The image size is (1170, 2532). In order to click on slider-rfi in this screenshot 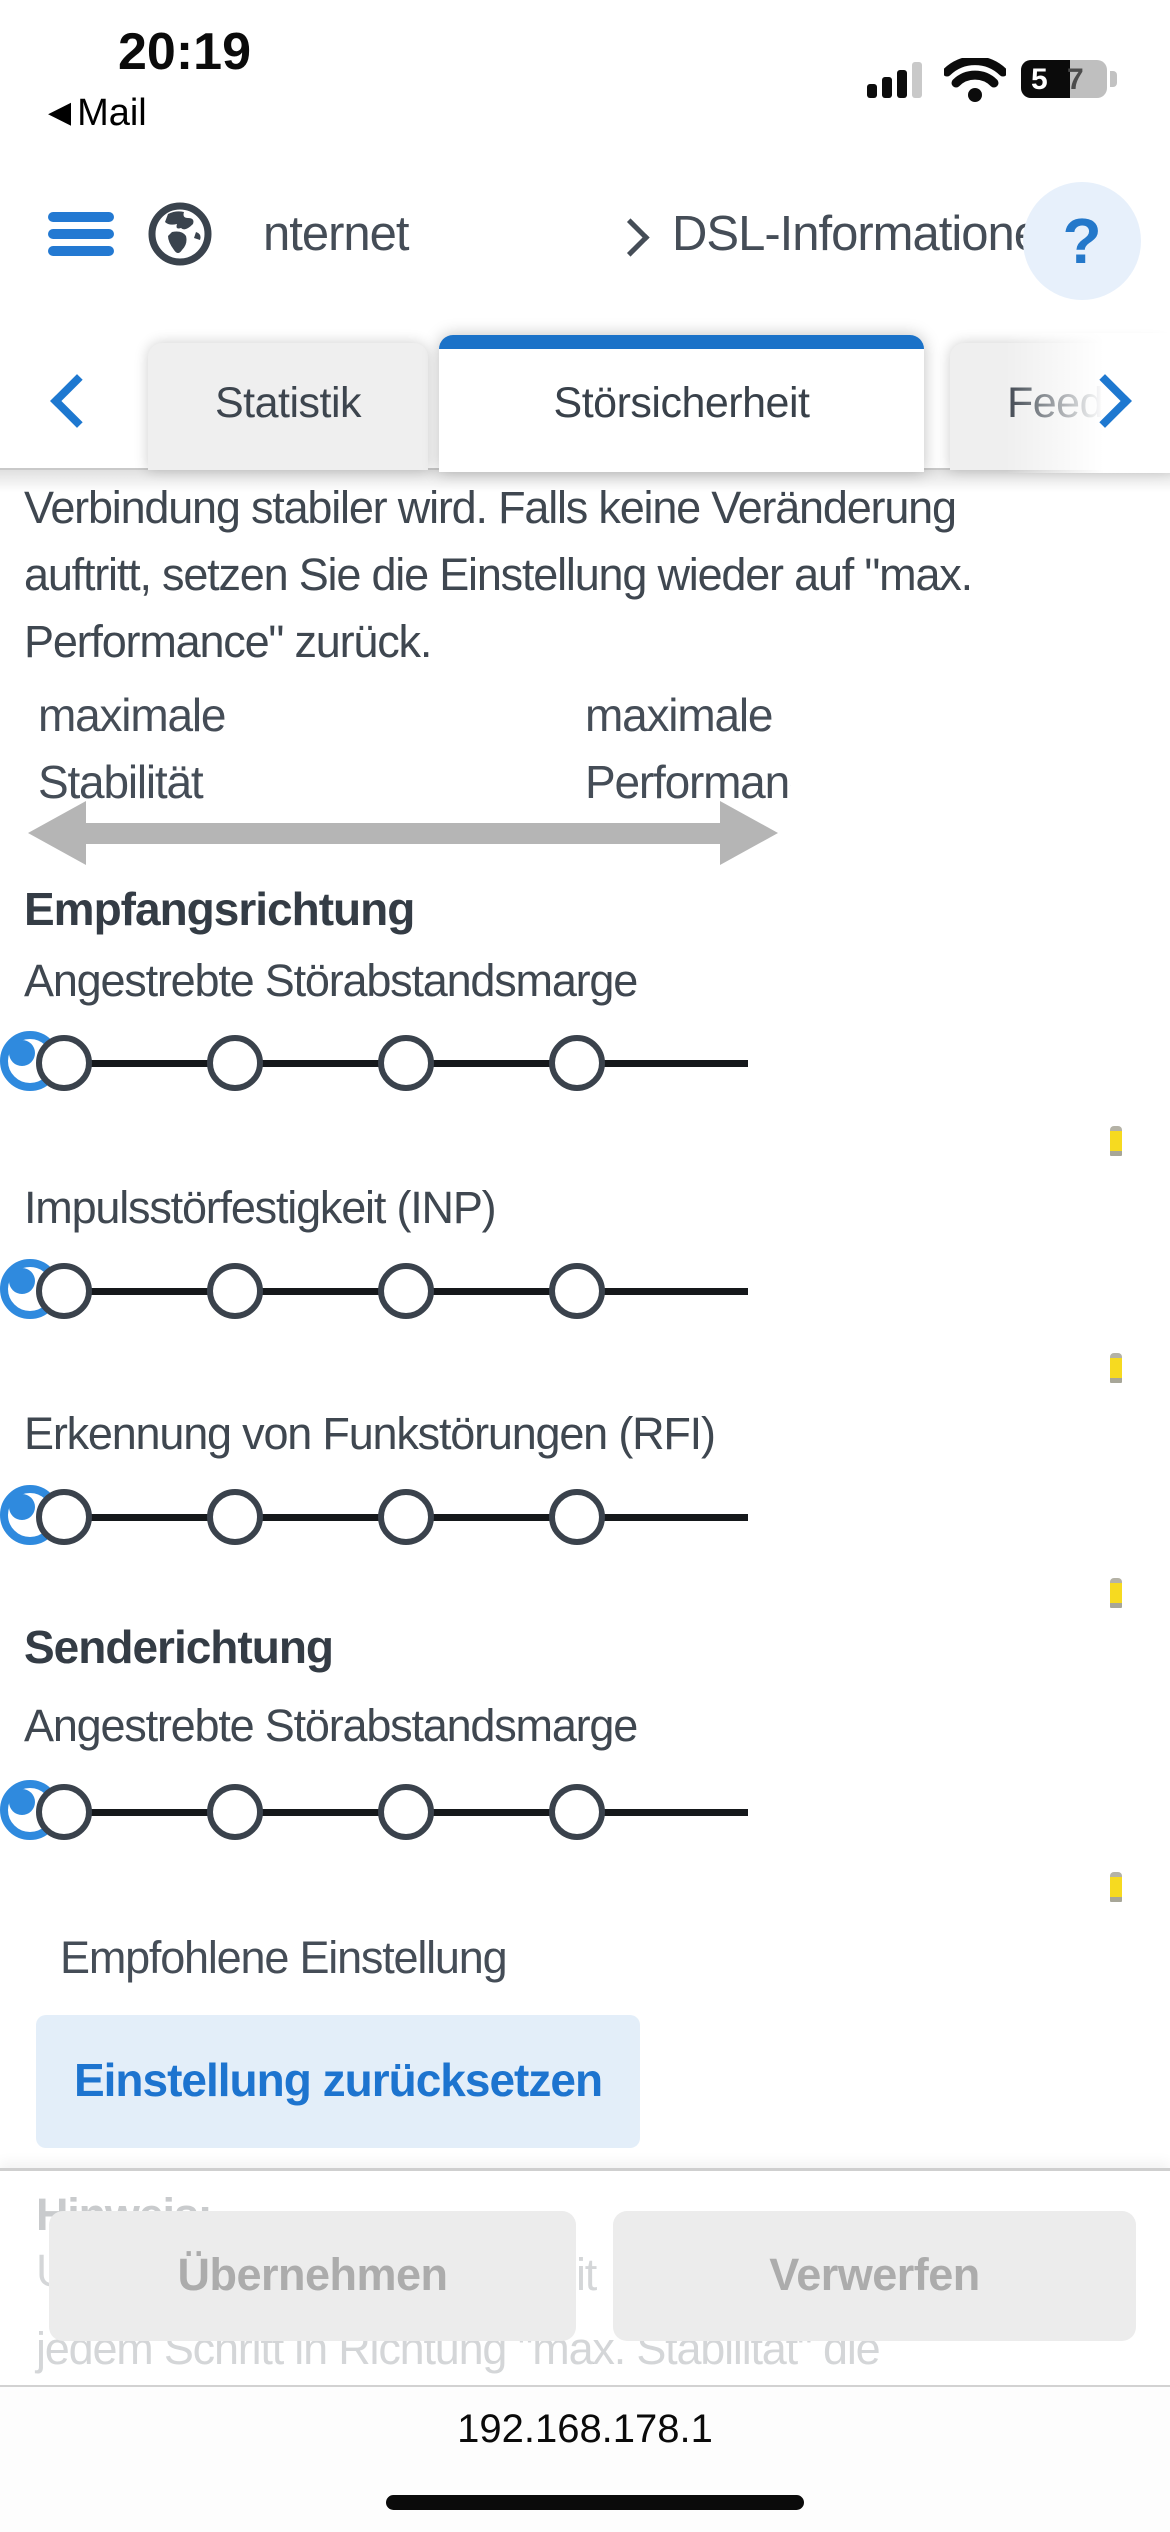, I will do `click(585, 1517)`.